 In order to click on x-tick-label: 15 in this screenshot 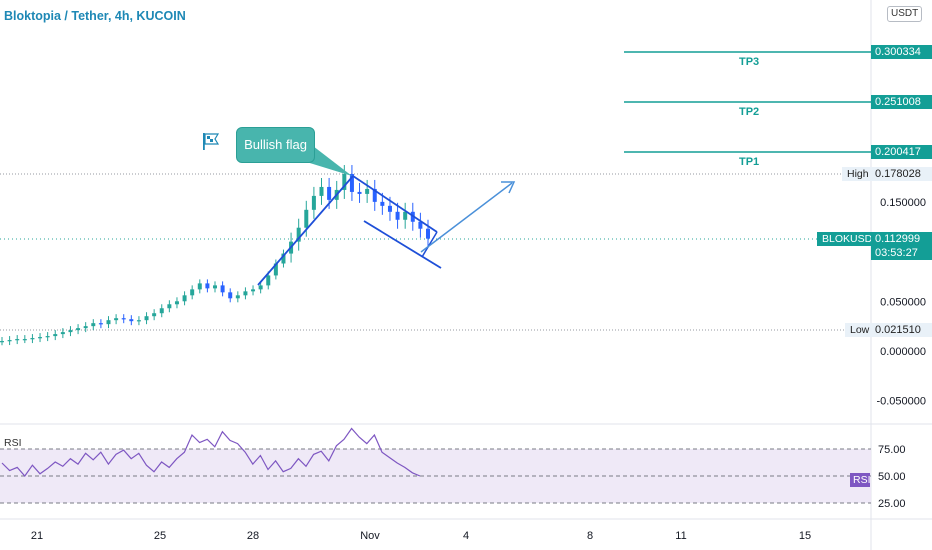, I will do `click(805, 536)`.